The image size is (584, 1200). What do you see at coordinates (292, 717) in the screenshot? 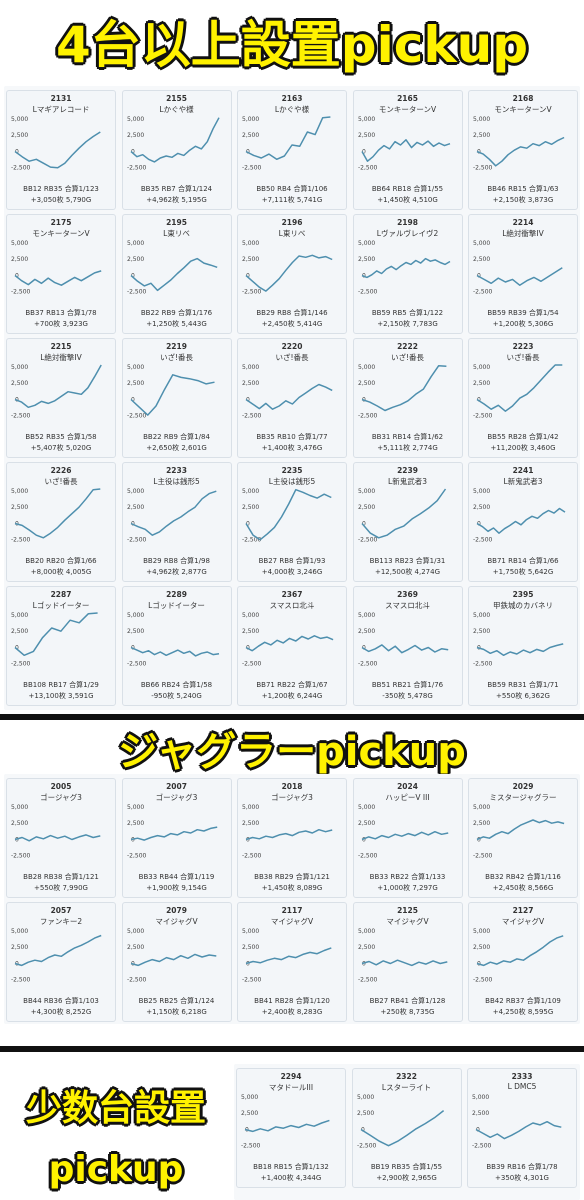
I see `section-divider` at bounding box center [292, 717].